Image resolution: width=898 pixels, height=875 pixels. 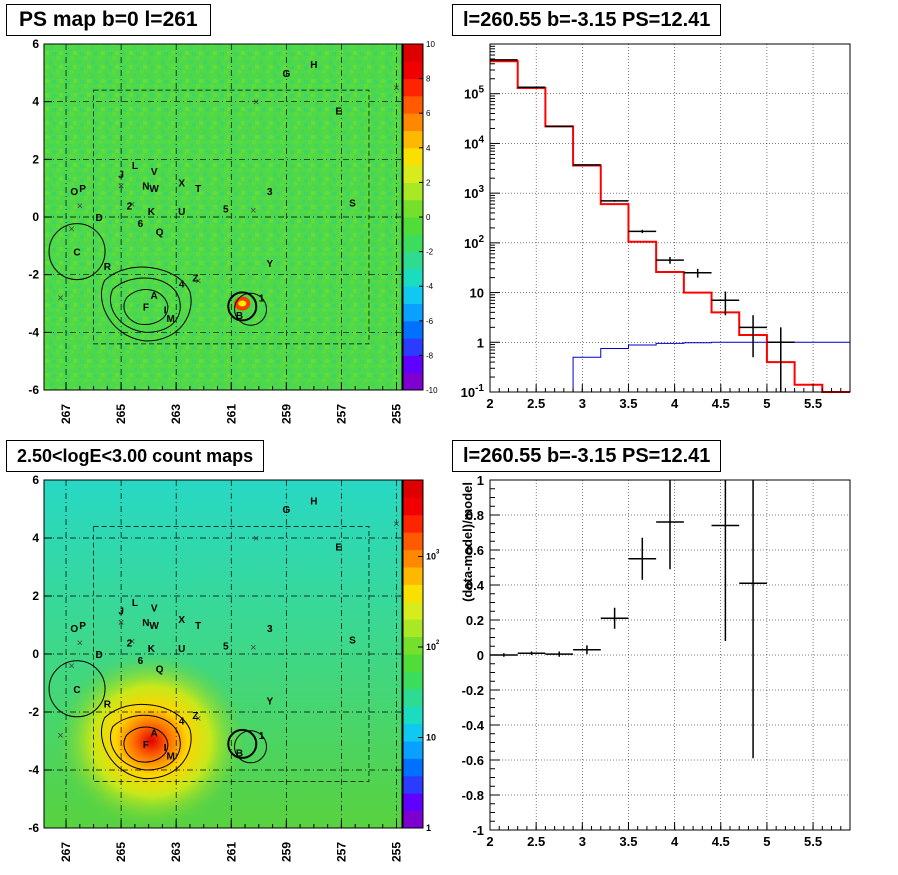 I want to click on residual-title: l=260.55 b=-3.15 PS=12.41, so click(x=587, y=456).